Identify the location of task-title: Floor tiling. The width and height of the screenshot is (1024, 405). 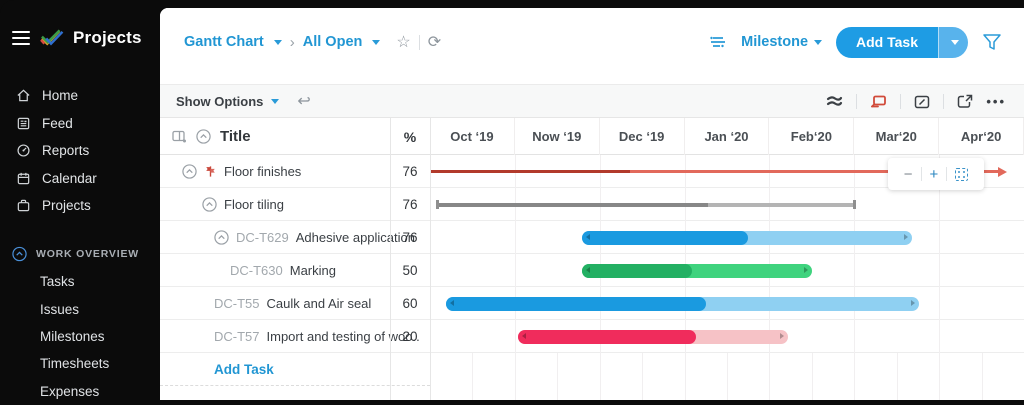
(254, 204).